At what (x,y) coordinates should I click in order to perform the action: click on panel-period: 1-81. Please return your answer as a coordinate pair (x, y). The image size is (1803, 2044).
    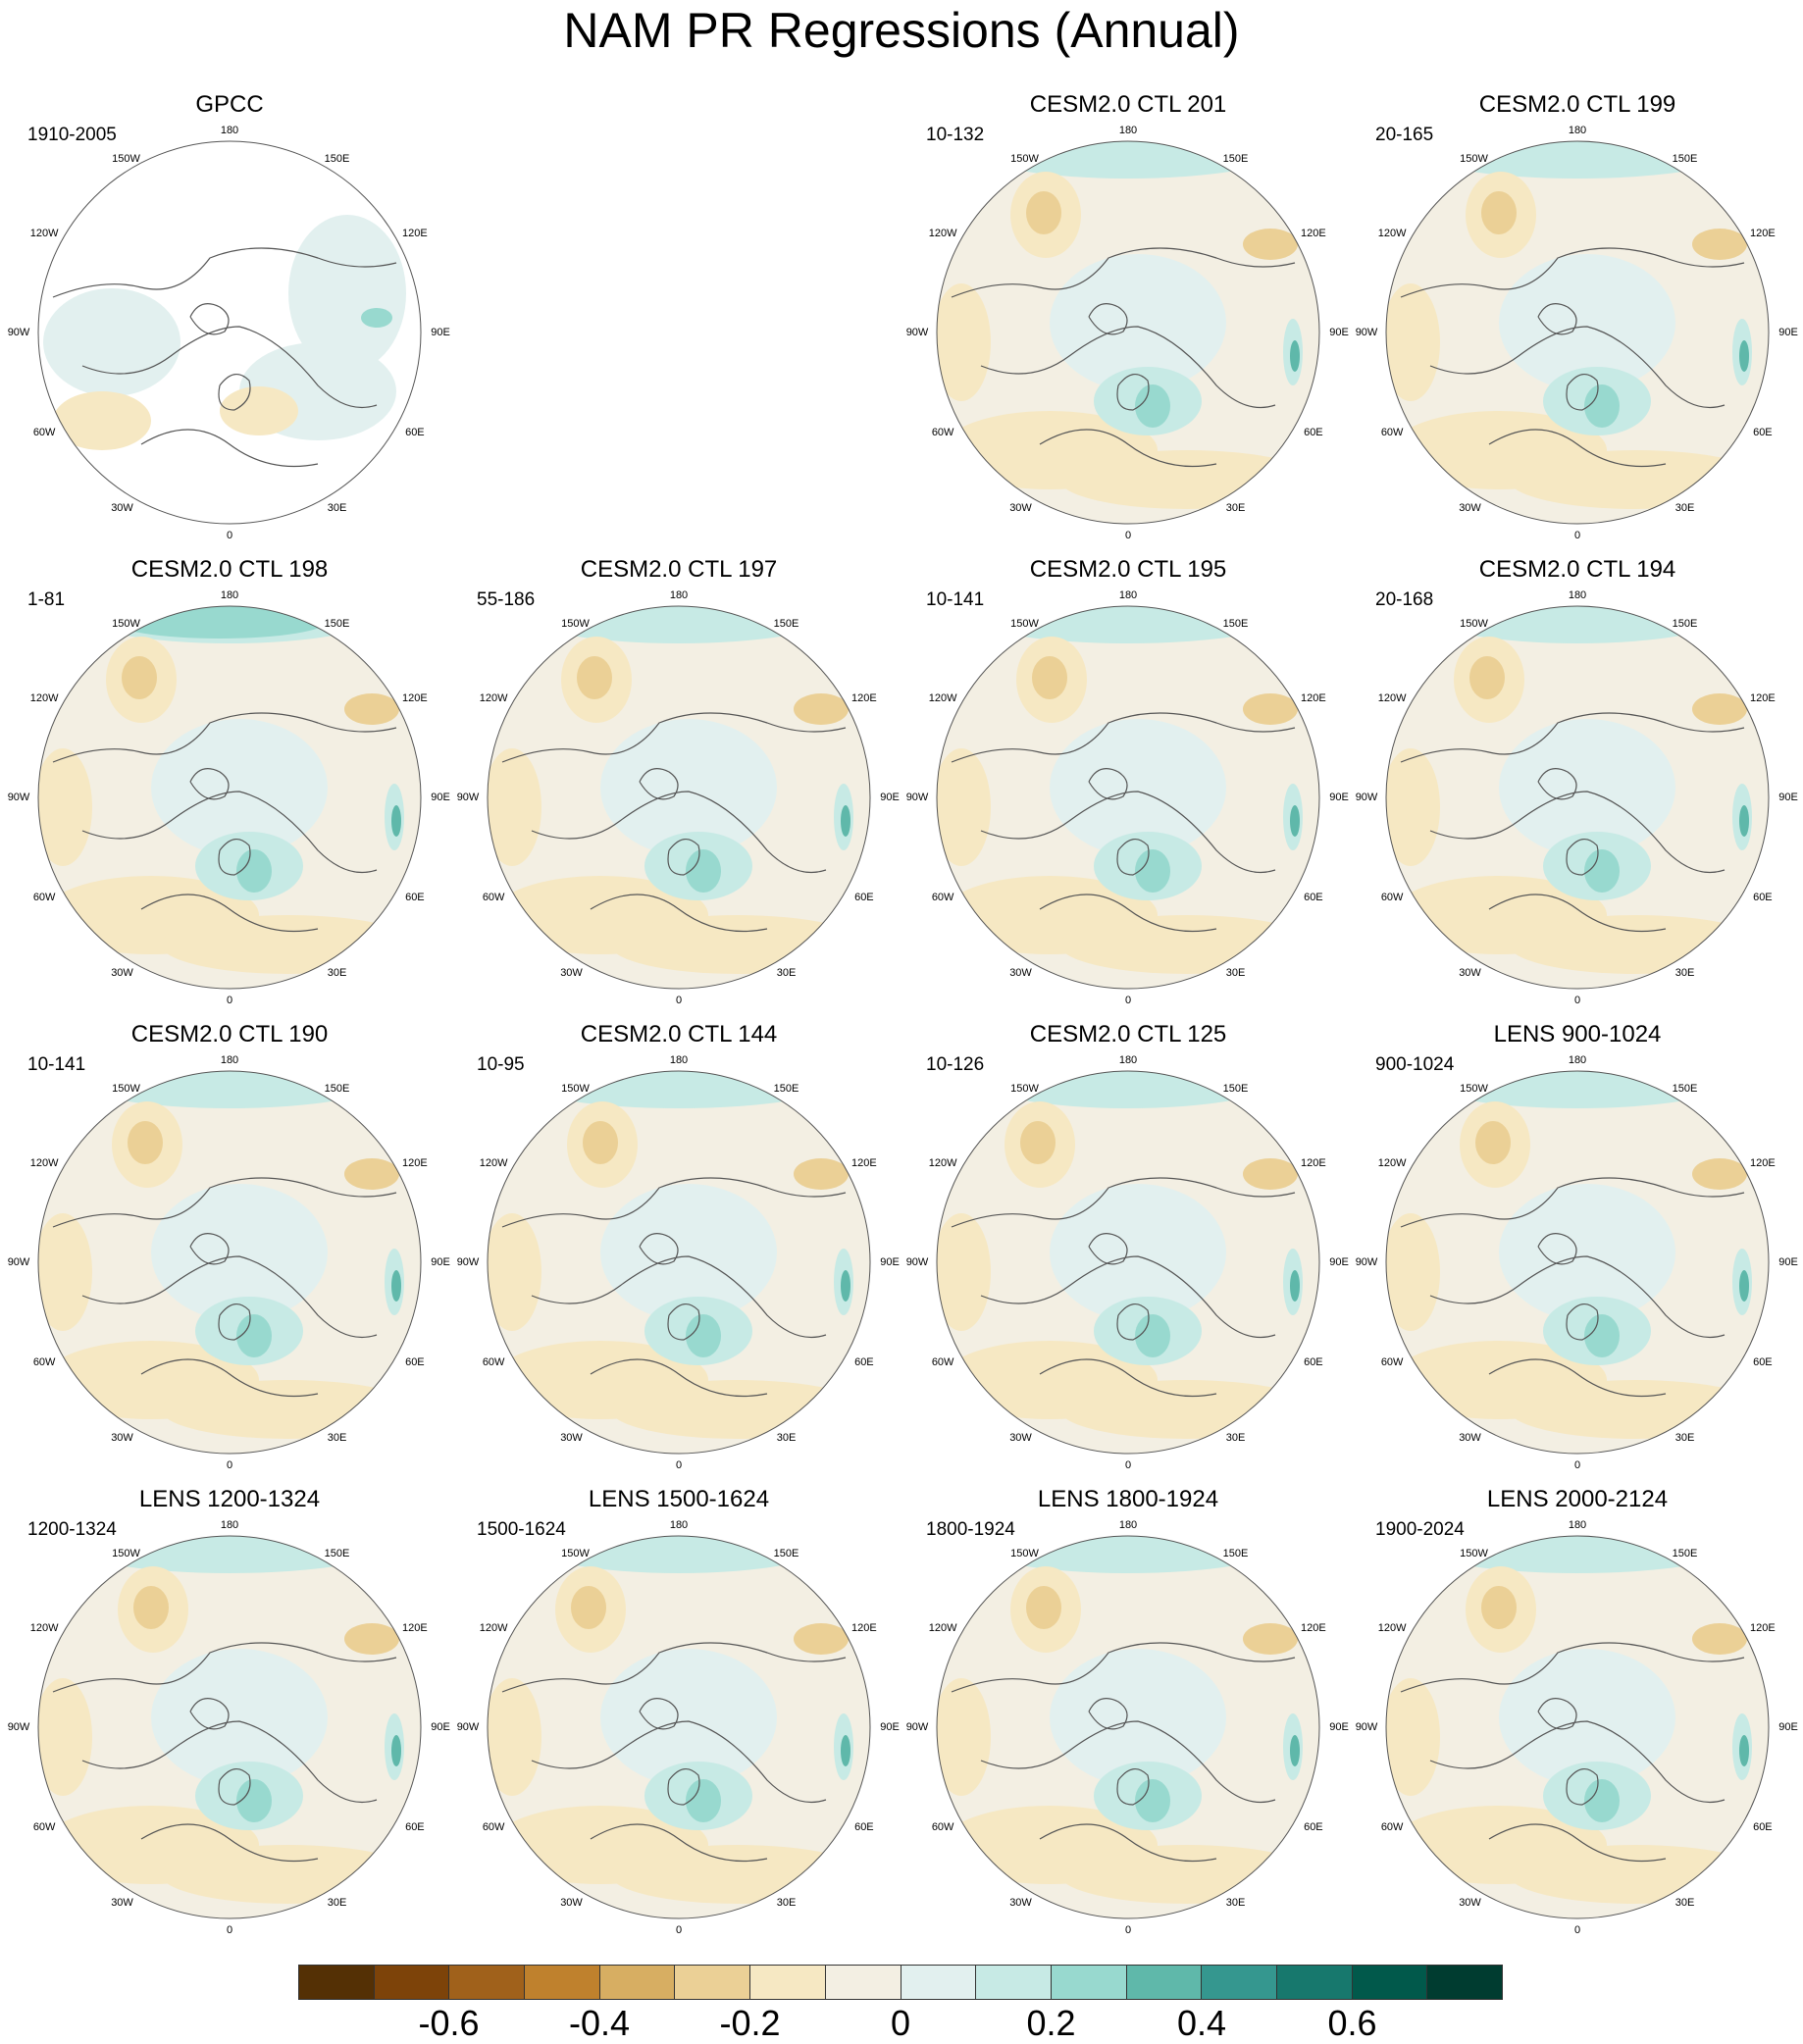
    Looking at the image, I should click on (46, 599).